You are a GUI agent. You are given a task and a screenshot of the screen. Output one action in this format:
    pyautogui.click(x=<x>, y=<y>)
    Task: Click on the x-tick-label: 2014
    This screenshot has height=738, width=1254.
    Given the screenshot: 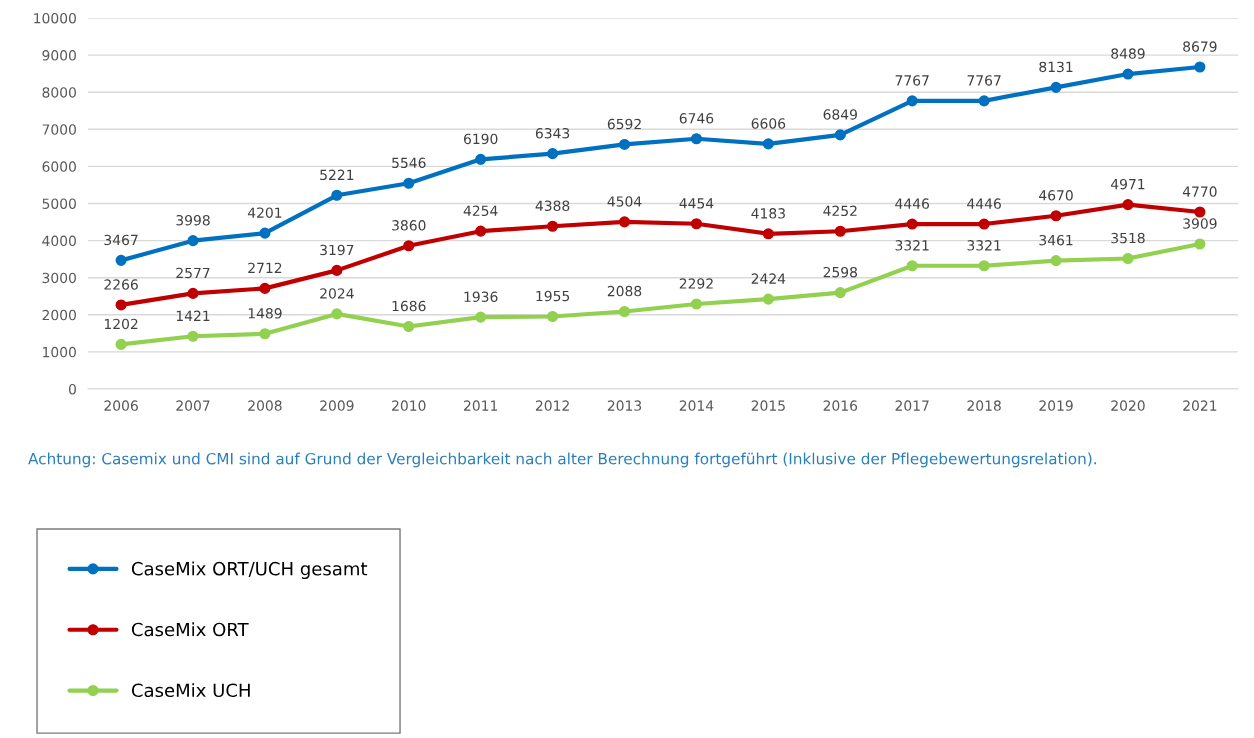 What is the action you would take?
    pyautogui.click(x=696, y=405)
    